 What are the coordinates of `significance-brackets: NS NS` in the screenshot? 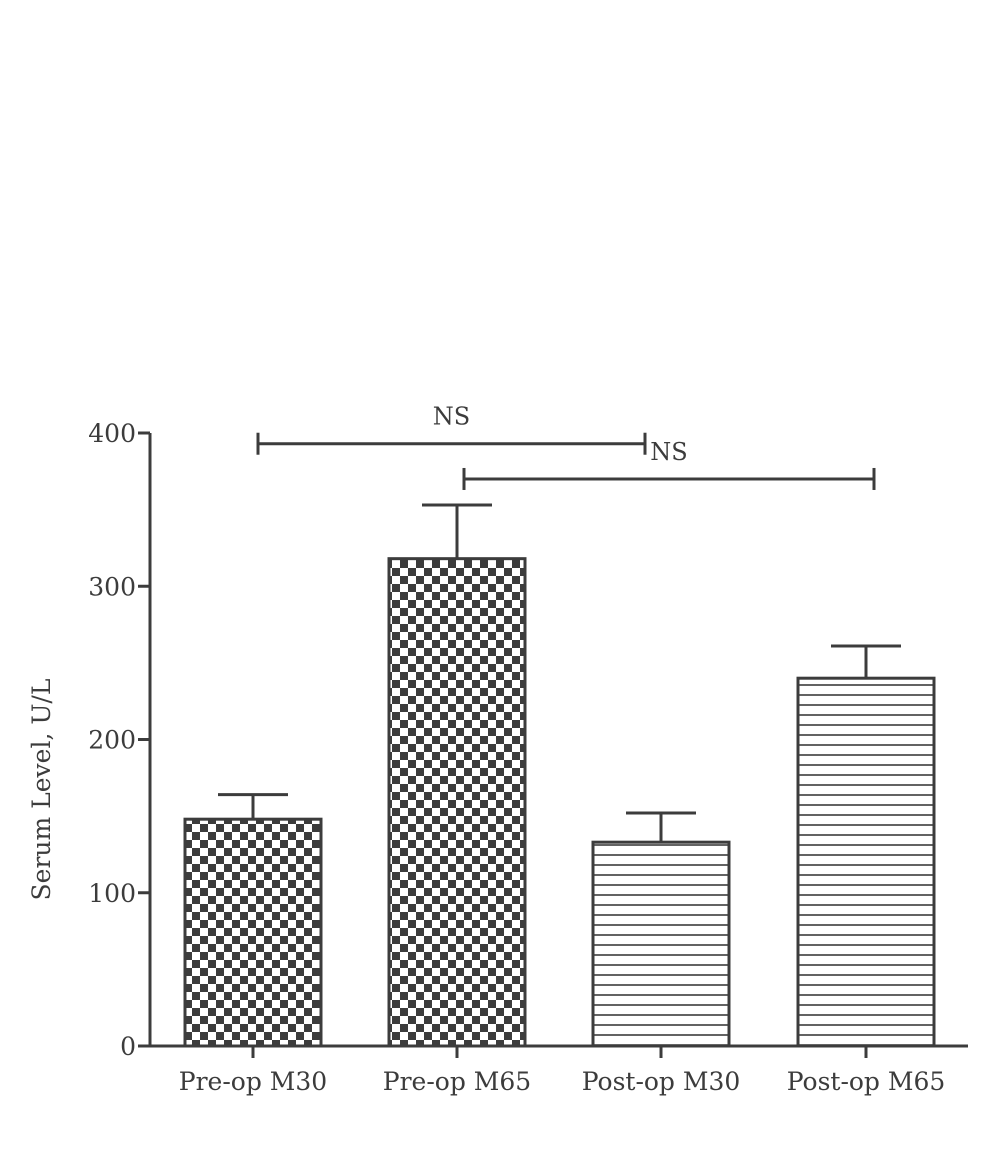 It's located at (566, 446).